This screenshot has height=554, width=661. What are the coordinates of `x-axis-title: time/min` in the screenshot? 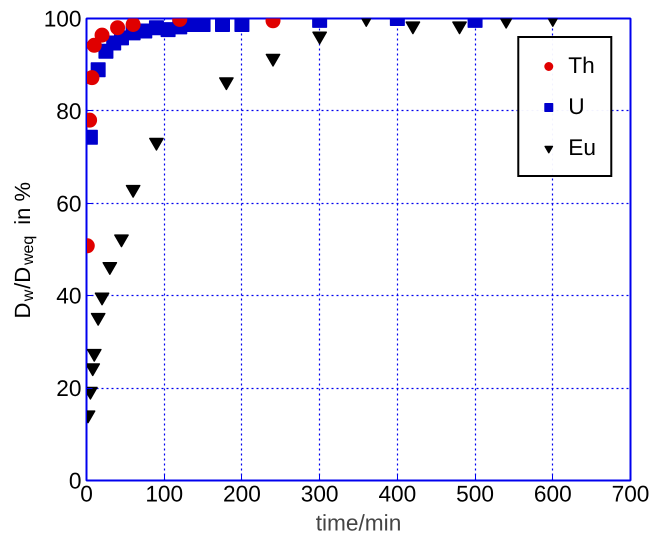 It's located at (359, 523).